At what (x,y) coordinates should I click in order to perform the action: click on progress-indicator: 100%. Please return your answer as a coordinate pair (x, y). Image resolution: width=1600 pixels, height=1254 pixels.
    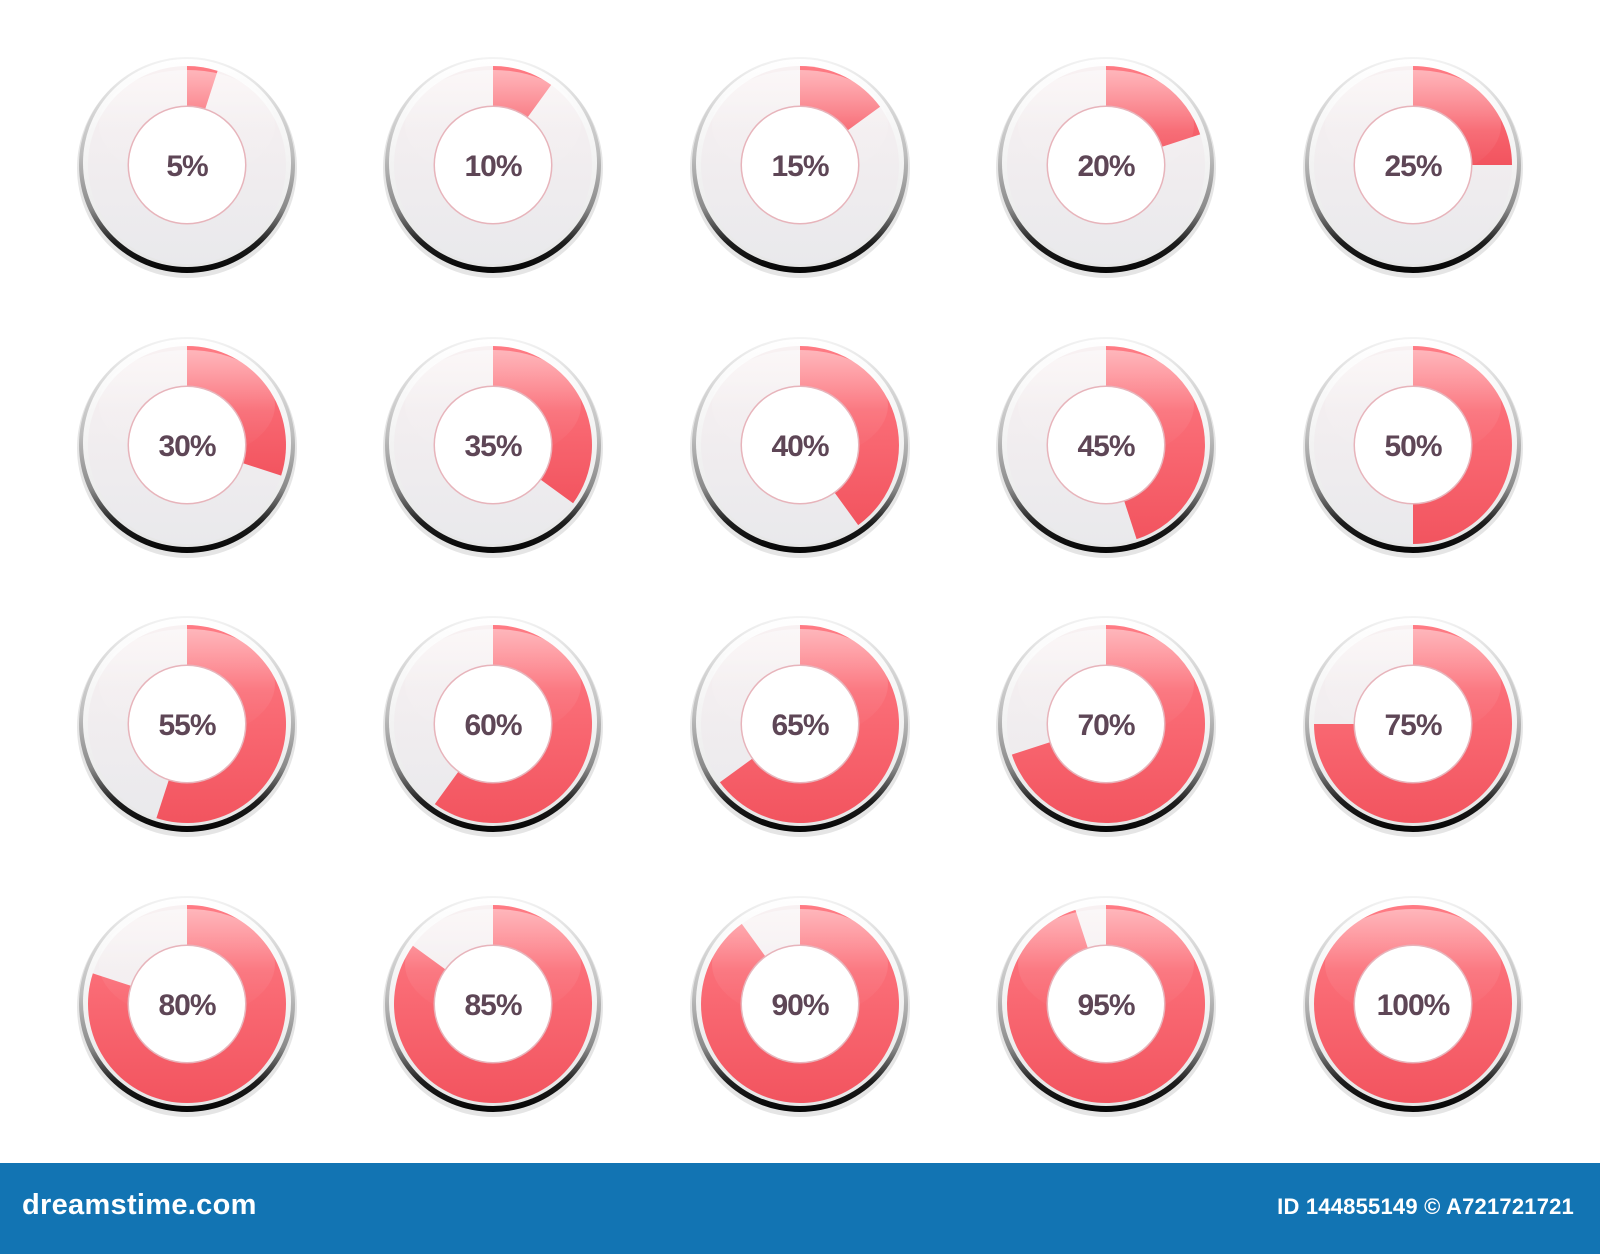
    Looking at the image, I should click on (1413, 1006).